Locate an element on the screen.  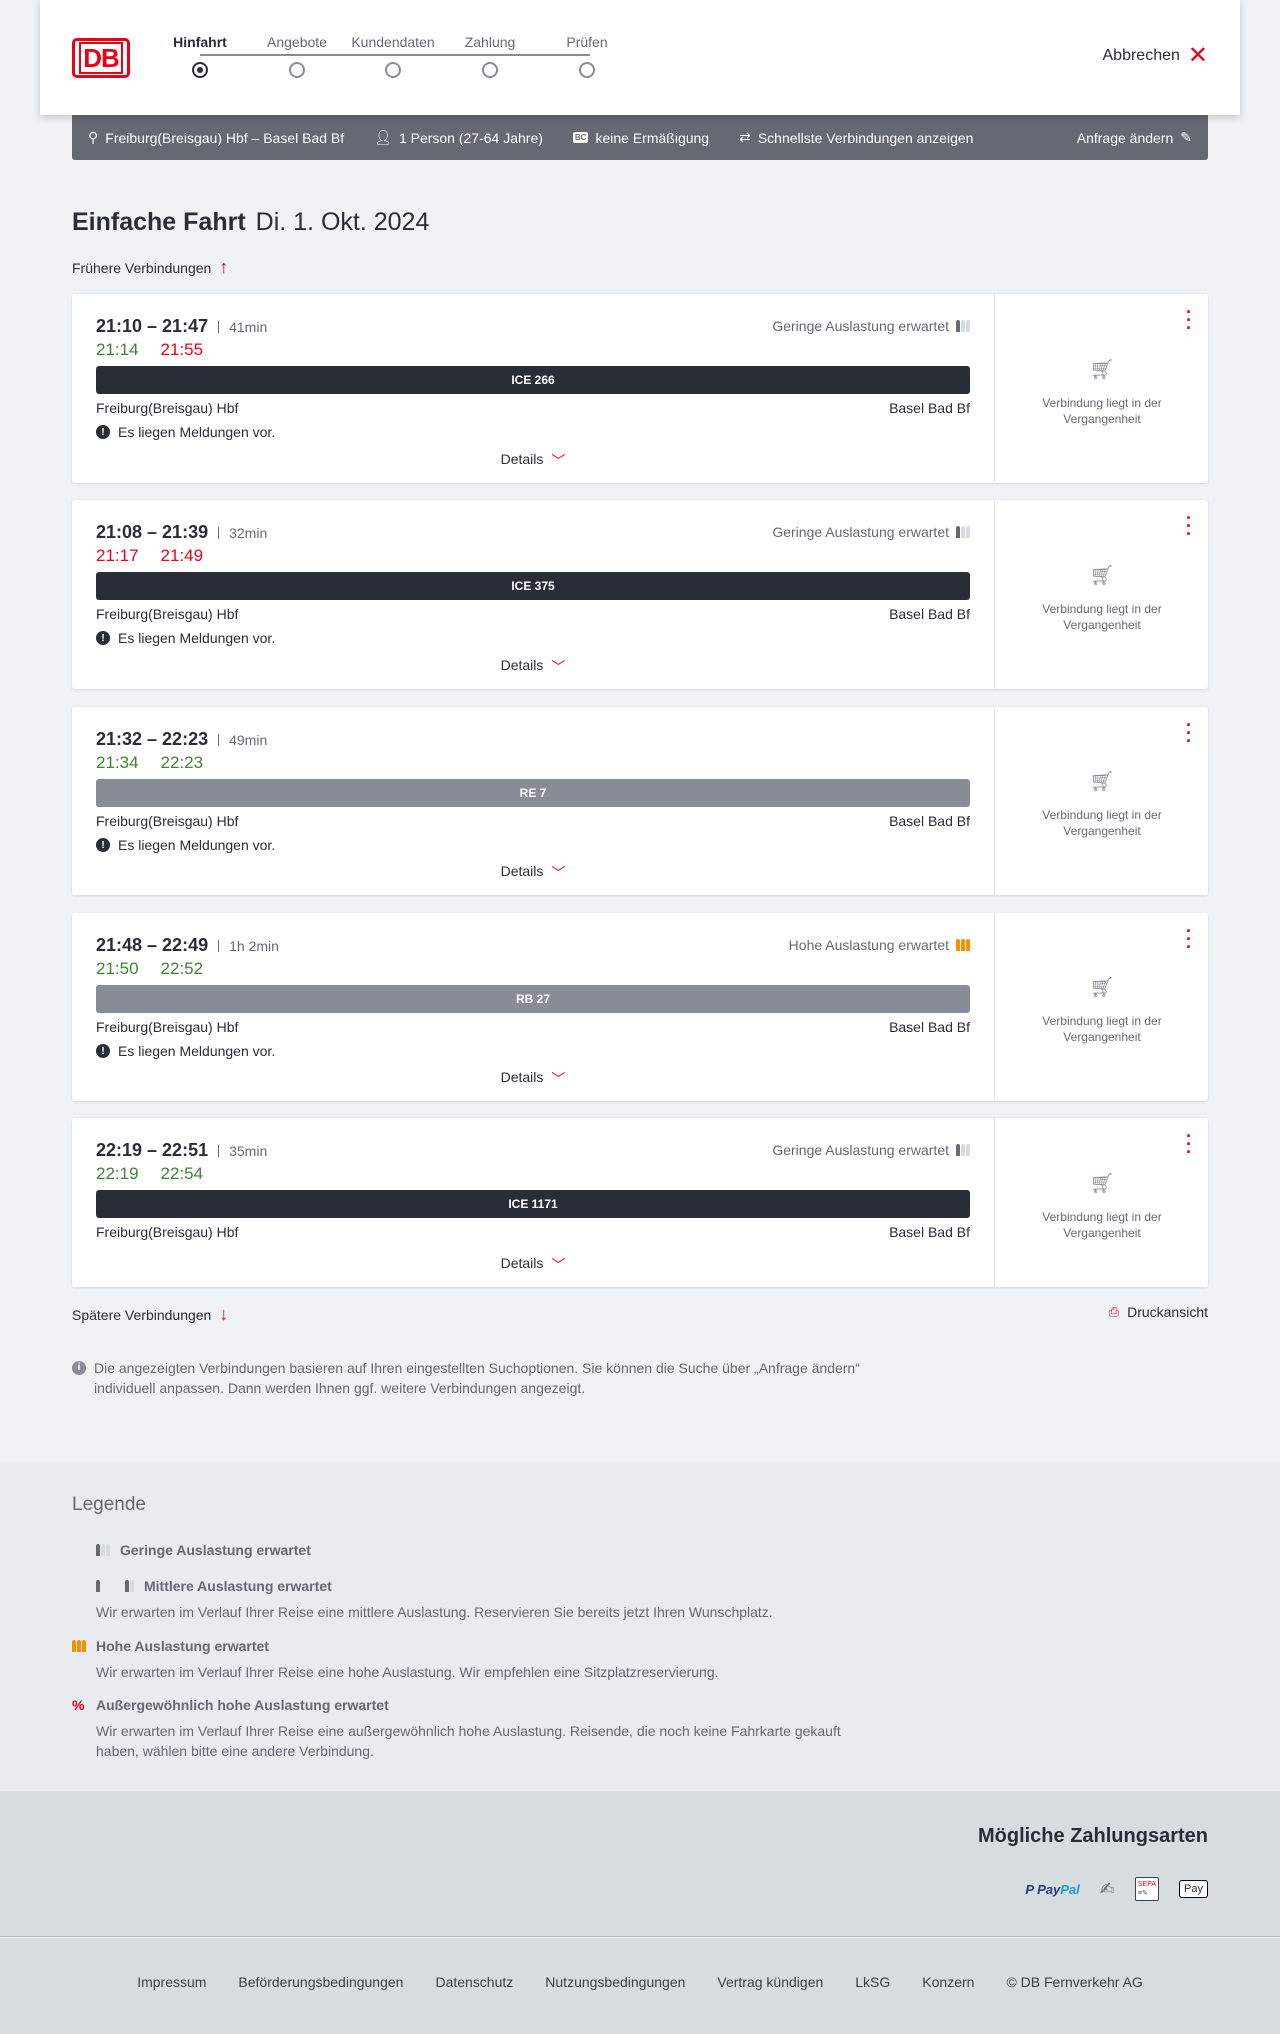
footer-link-nutzungsbedingungen: Nutzungsbedingungen is located at coordinates (615, 1982).